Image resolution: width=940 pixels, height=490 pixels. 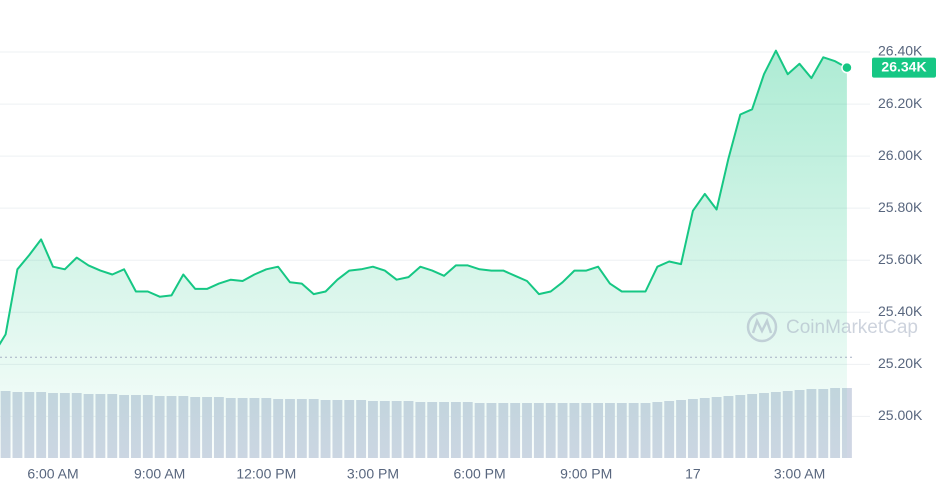 What do you see at coordinates (799, 474) in the screenshot?
I see `x-tick-label: 3:00 AM` at bounding box center [799, 474].